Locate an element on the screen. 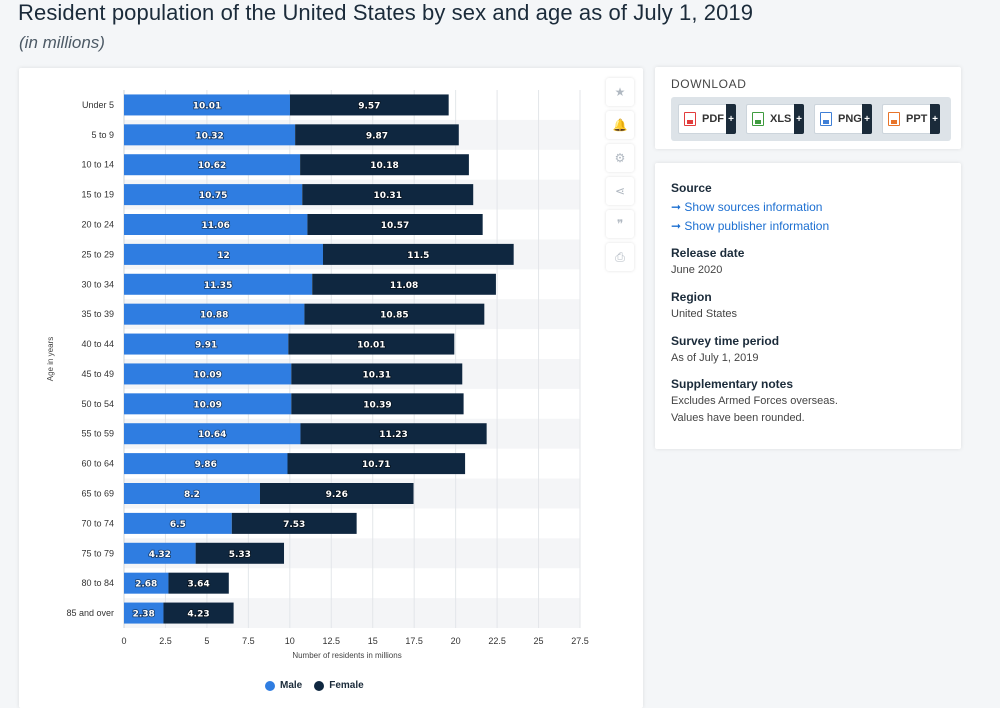  category-label: 50 to 54 is located at coordinates (97, 404).